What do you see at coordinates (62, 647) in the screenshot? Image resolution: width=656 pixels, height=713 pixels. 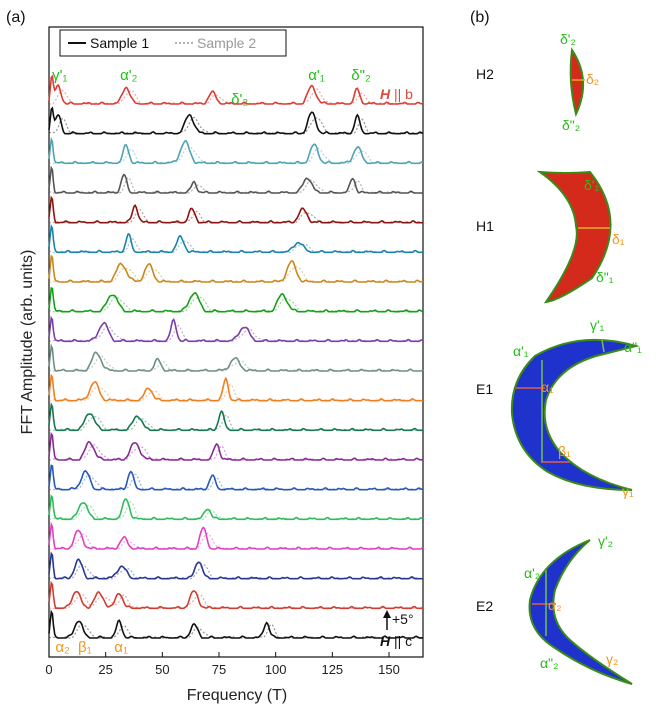 I see `bottom-peak-label-0: α₂` at bounding box center [62, 647].